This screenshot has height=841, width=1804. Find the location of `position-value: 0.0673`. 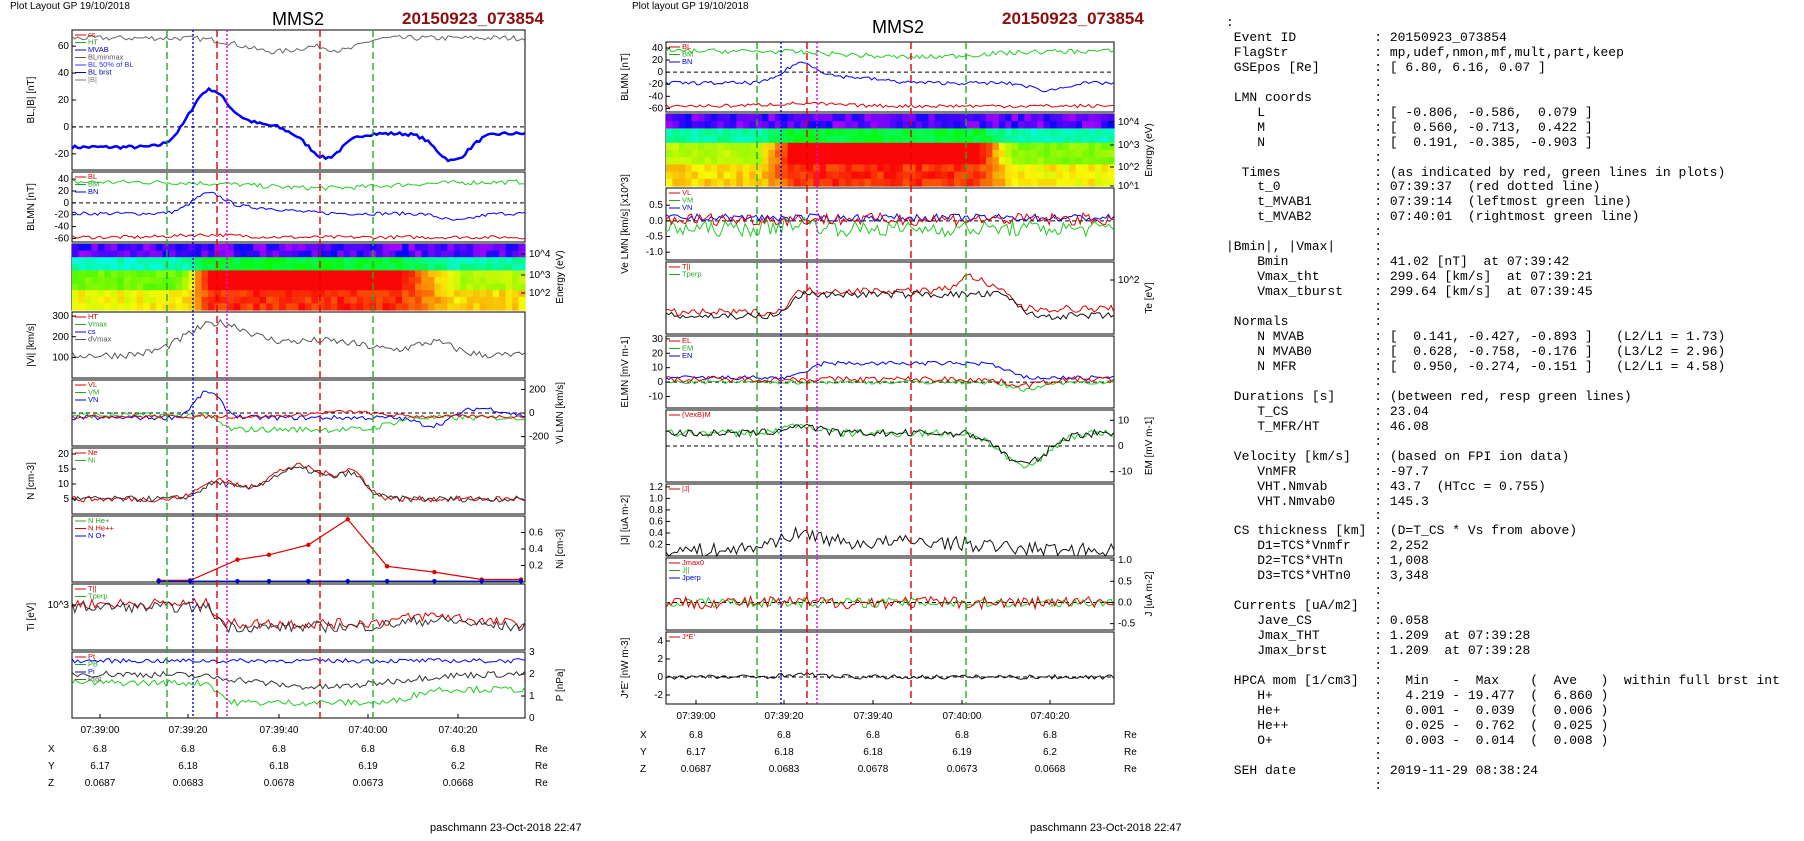

position-value: 0.0673 is located at coordinates (368, 783).